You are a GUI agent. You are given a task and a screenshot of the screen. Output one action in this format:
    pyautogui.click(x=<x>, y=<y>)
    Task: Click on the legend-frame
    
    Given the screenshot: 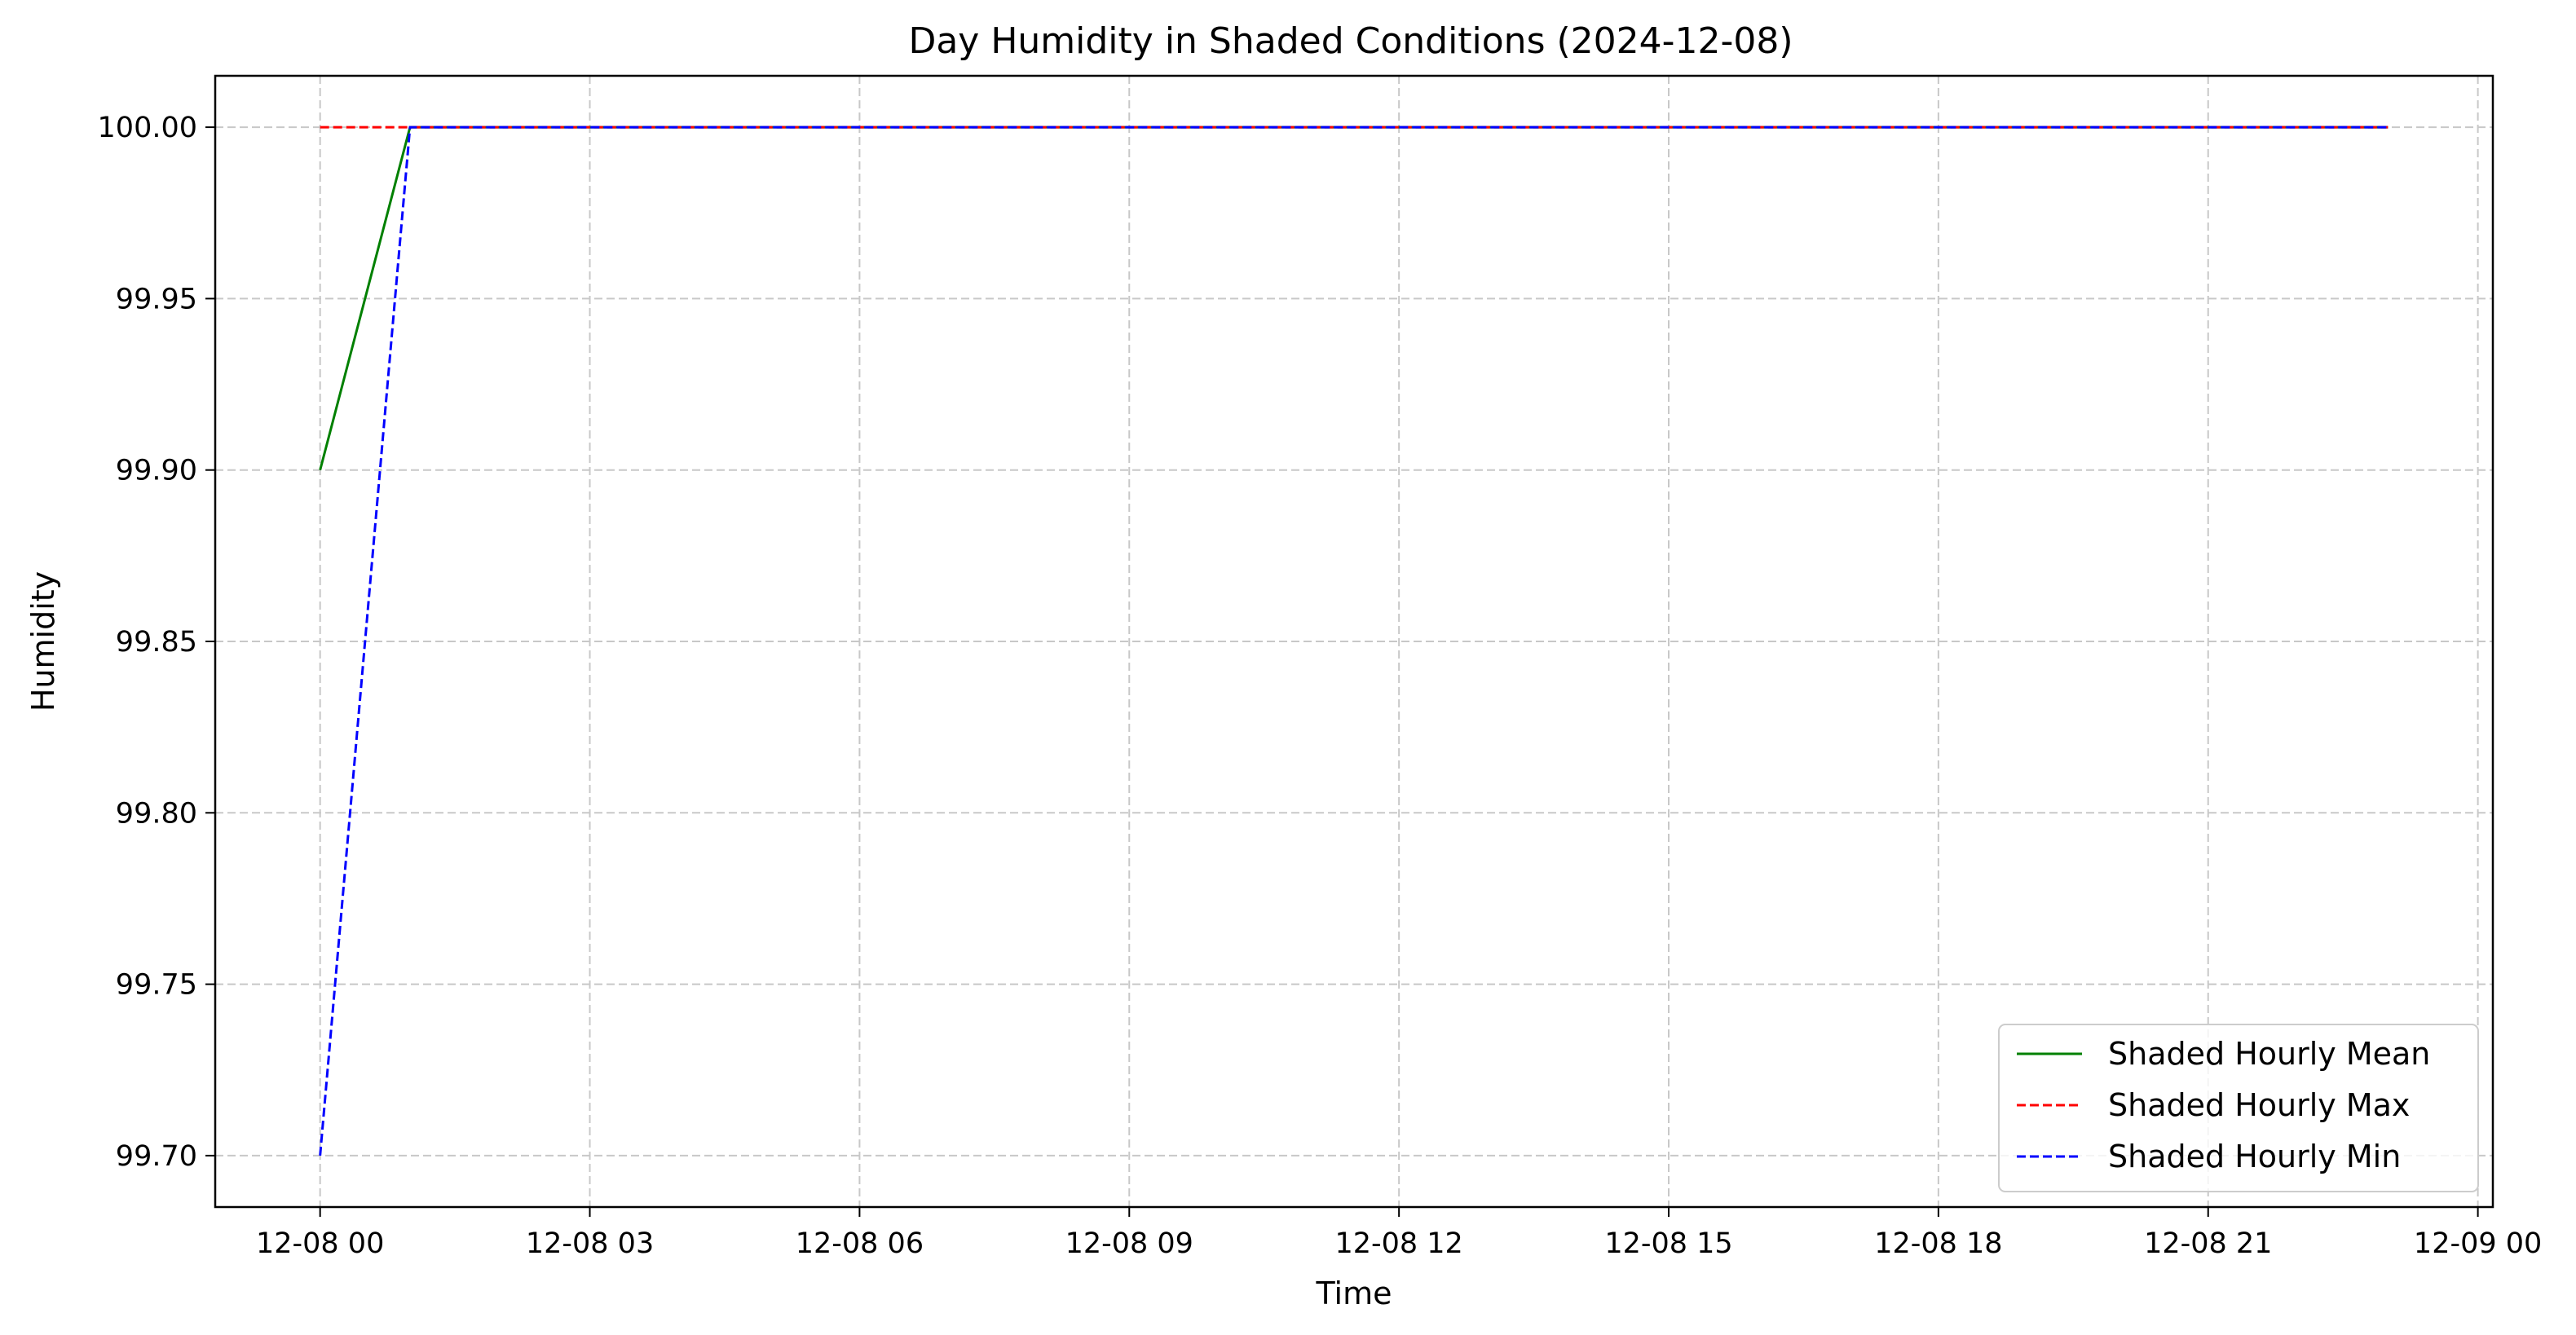 What is the action you would take?
    pyautogui.click(x=2238, y=1108)
    